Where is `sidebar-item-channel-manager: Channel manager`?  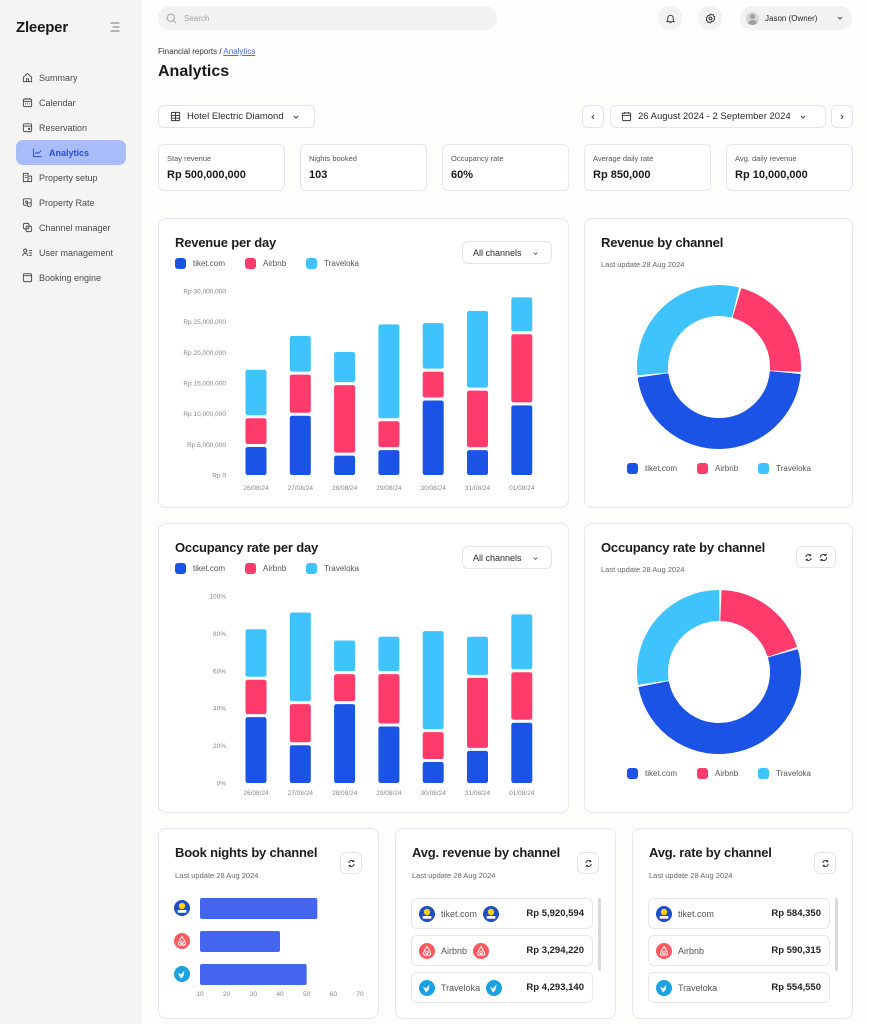
sidebar-item-channel-manager: Channel manager is located at coordinates (71, 227).